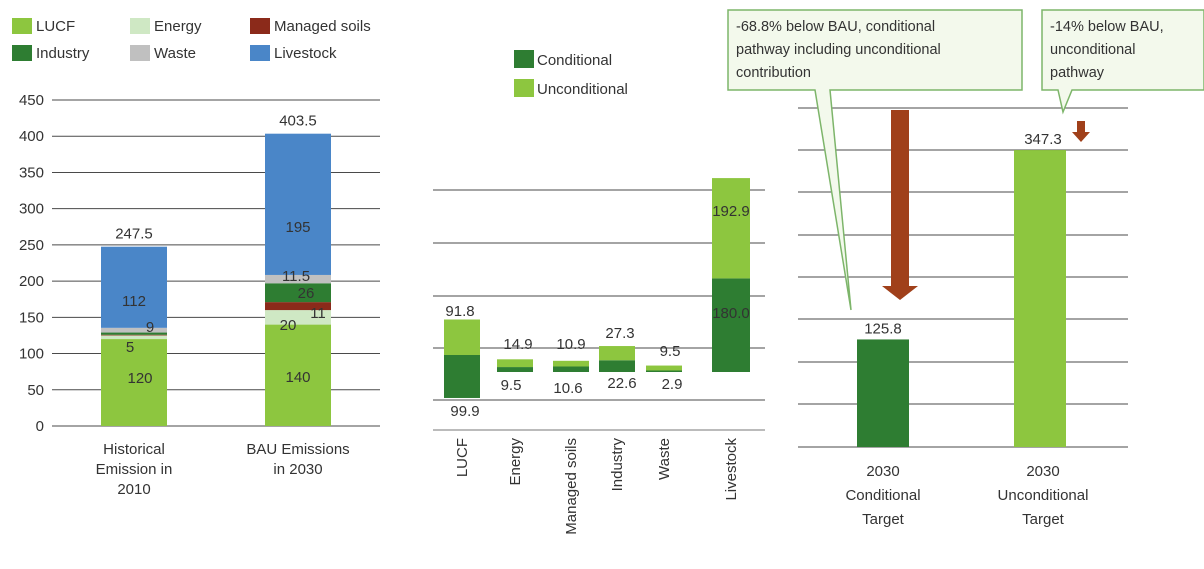  I want to click on reduction-arrow-conditional, so click(900, 205).